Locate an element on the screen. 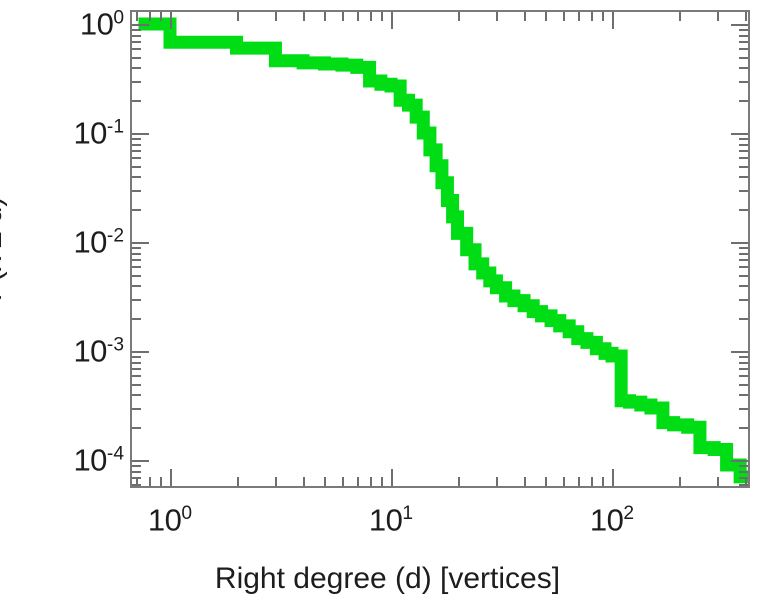 This screenshot has height=600, width=775. y-tick-label: 10⁻² is located at coordinates (98, 242).